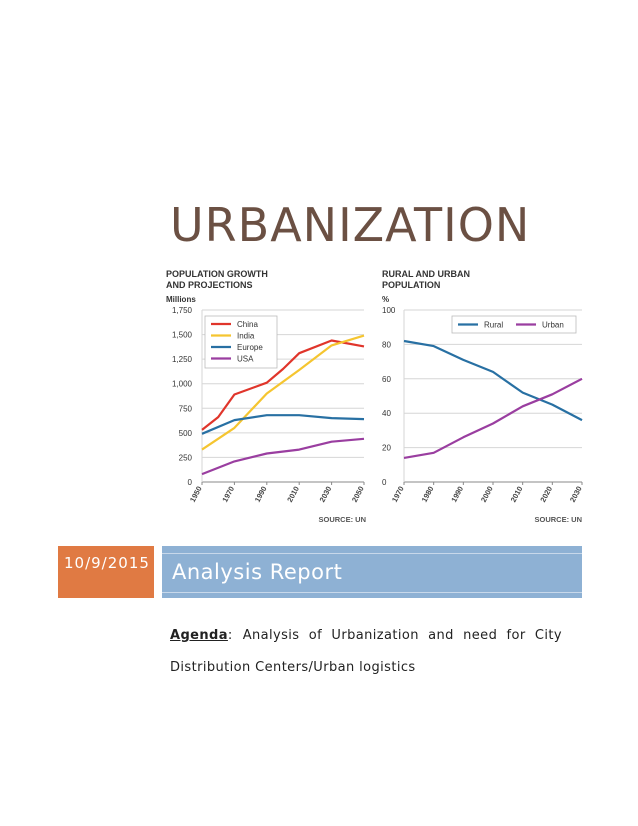 The width and height of the screenshot is (638, 826). Describe the element at coordinates (186, 457) in the screenshot. I see `y-tick-label: 250` at that location.